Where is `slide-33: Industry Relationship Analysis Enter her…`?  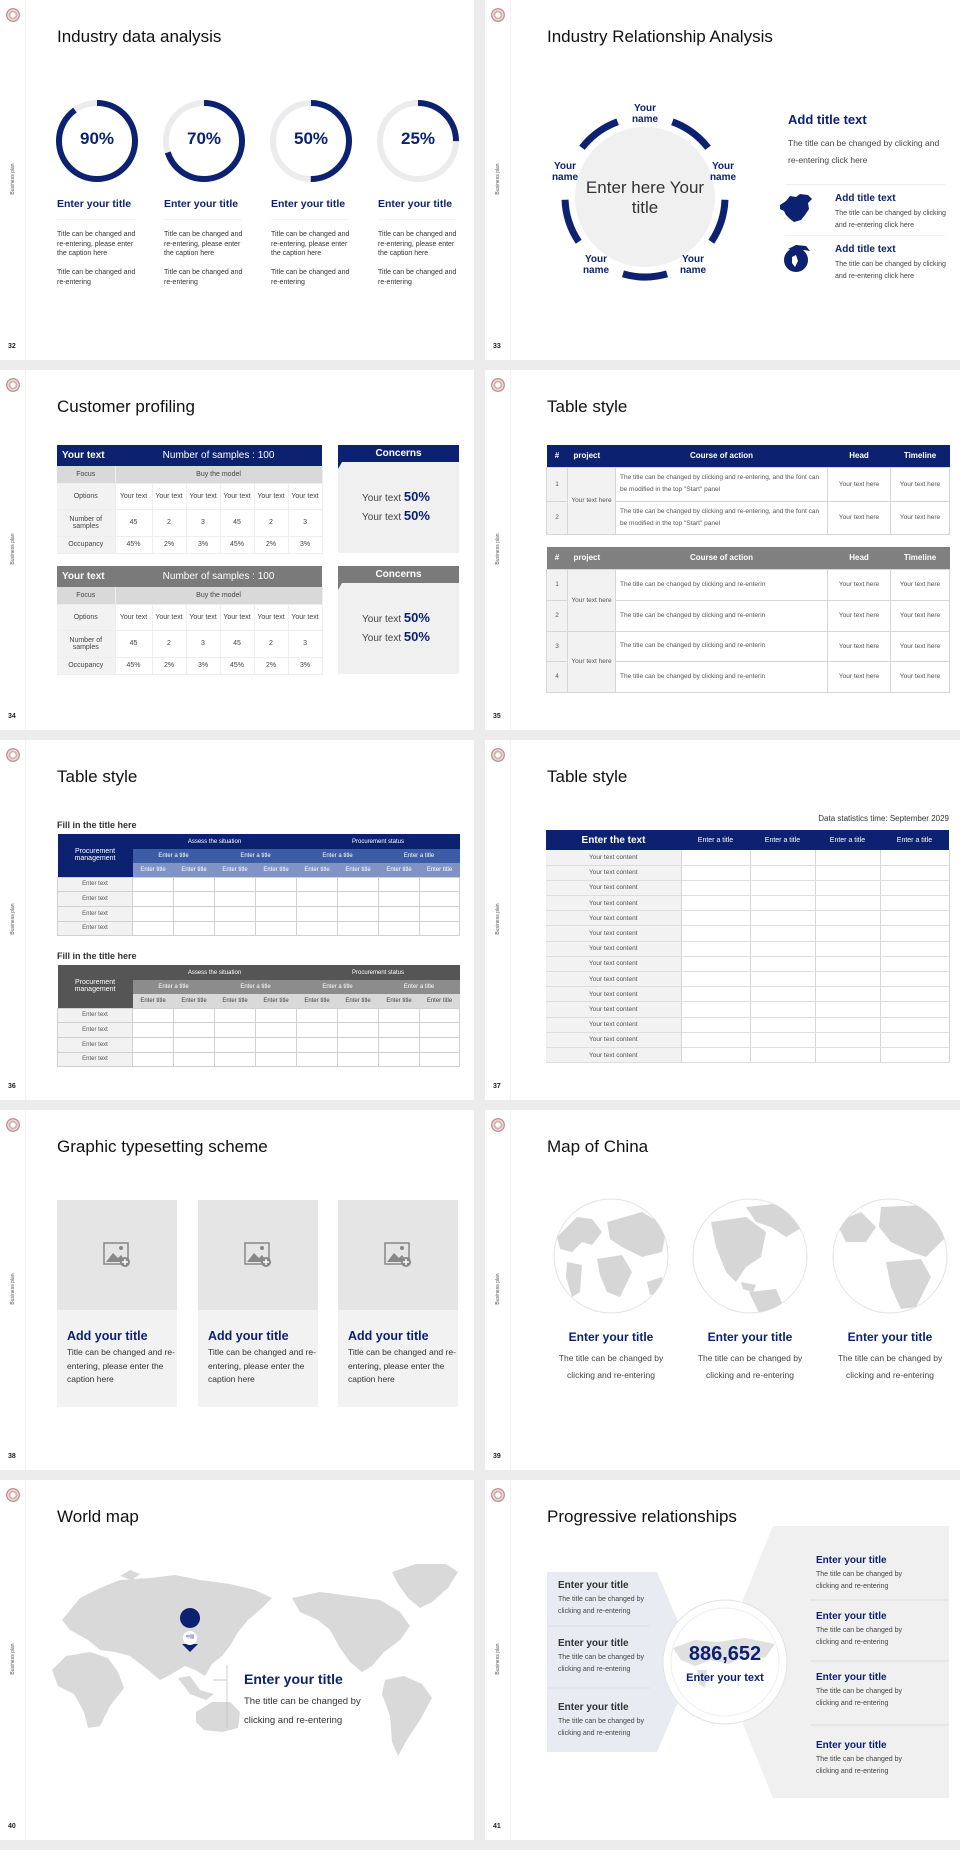 slide-33: Industry Relationship Analysis Enter her… is located at coordinates (722, 180).